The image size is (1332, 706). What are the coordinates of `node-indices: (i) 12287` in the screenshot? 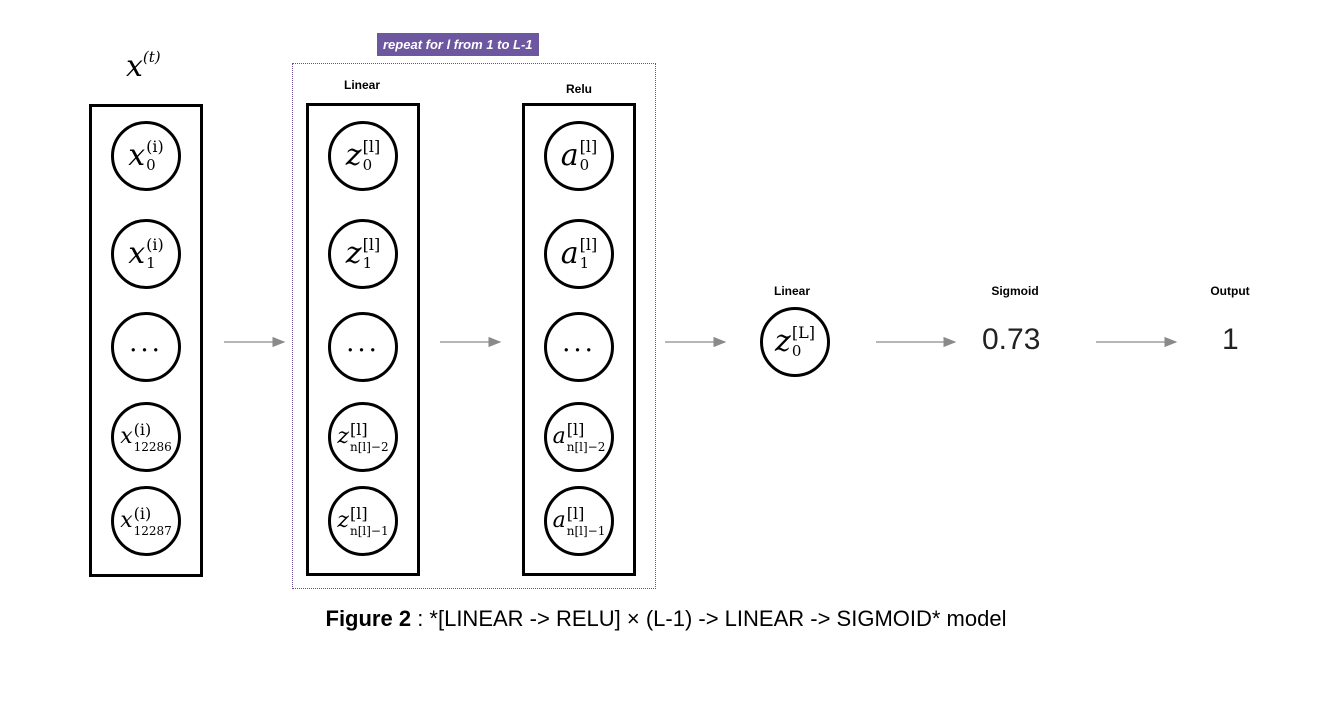 It's located at (152, 520).